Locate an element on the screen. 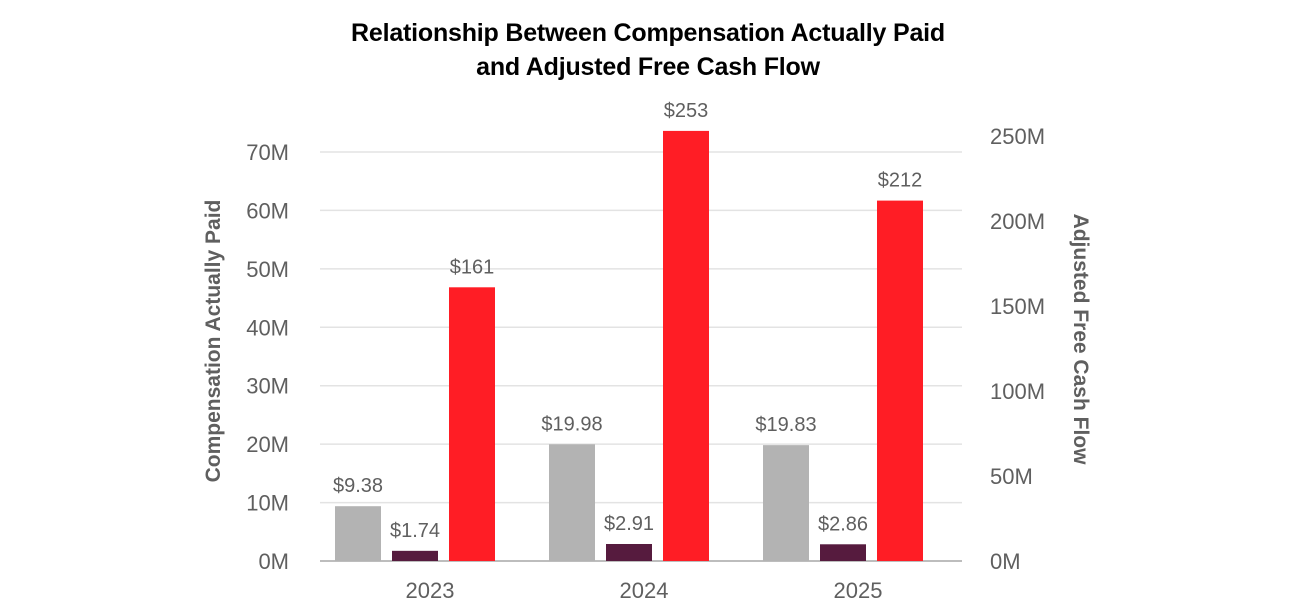 This screenshot has width=1296, height=604. y-tick-label: 10M is located at coordinates (267, 503).